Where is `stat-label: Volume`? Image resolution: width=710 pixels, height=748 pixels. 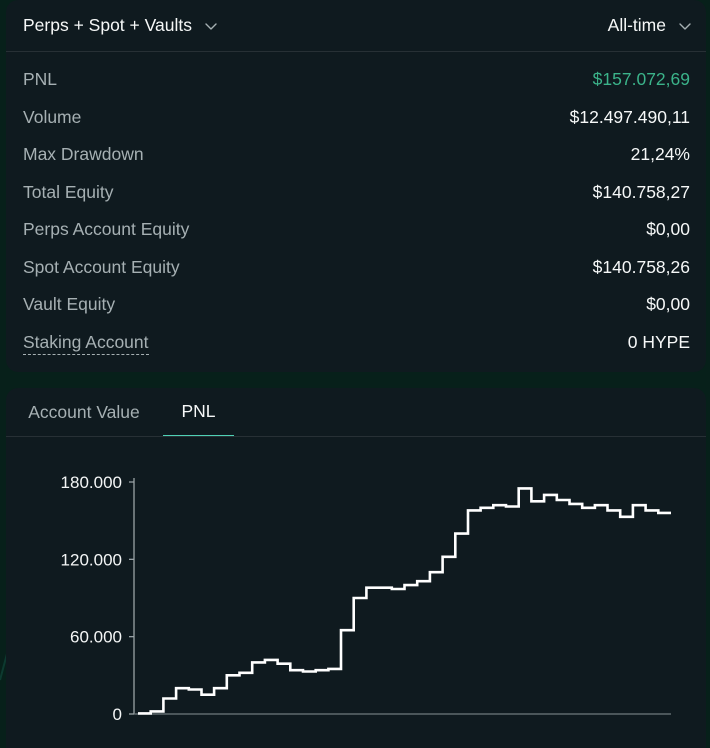 stat-label: Volume is located at coordinates (52, 116).